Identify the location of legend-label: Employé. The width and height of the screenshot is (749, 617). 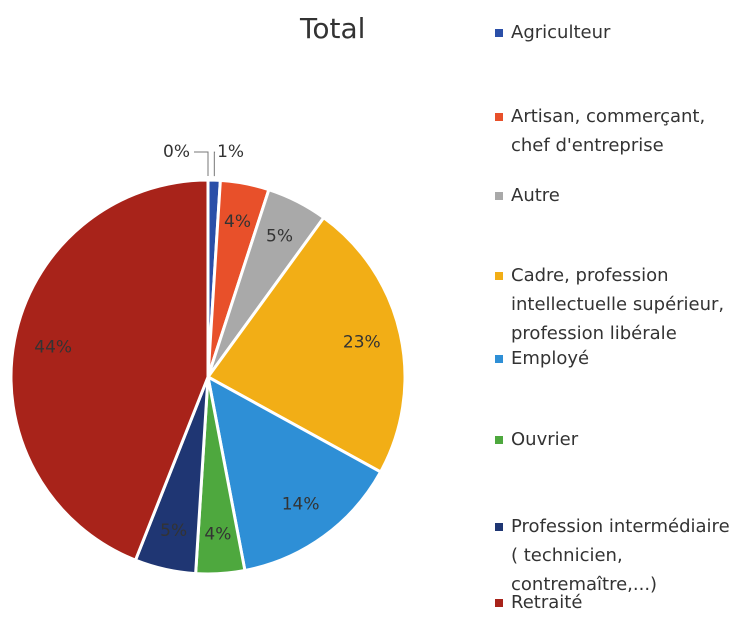
(550, 358).